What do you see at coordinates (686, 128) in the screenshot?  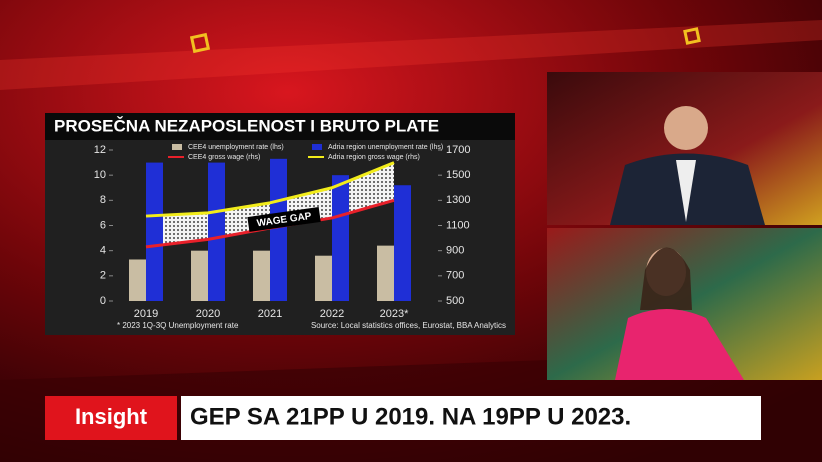 I see `person-head` at bounding box center [686, 128].